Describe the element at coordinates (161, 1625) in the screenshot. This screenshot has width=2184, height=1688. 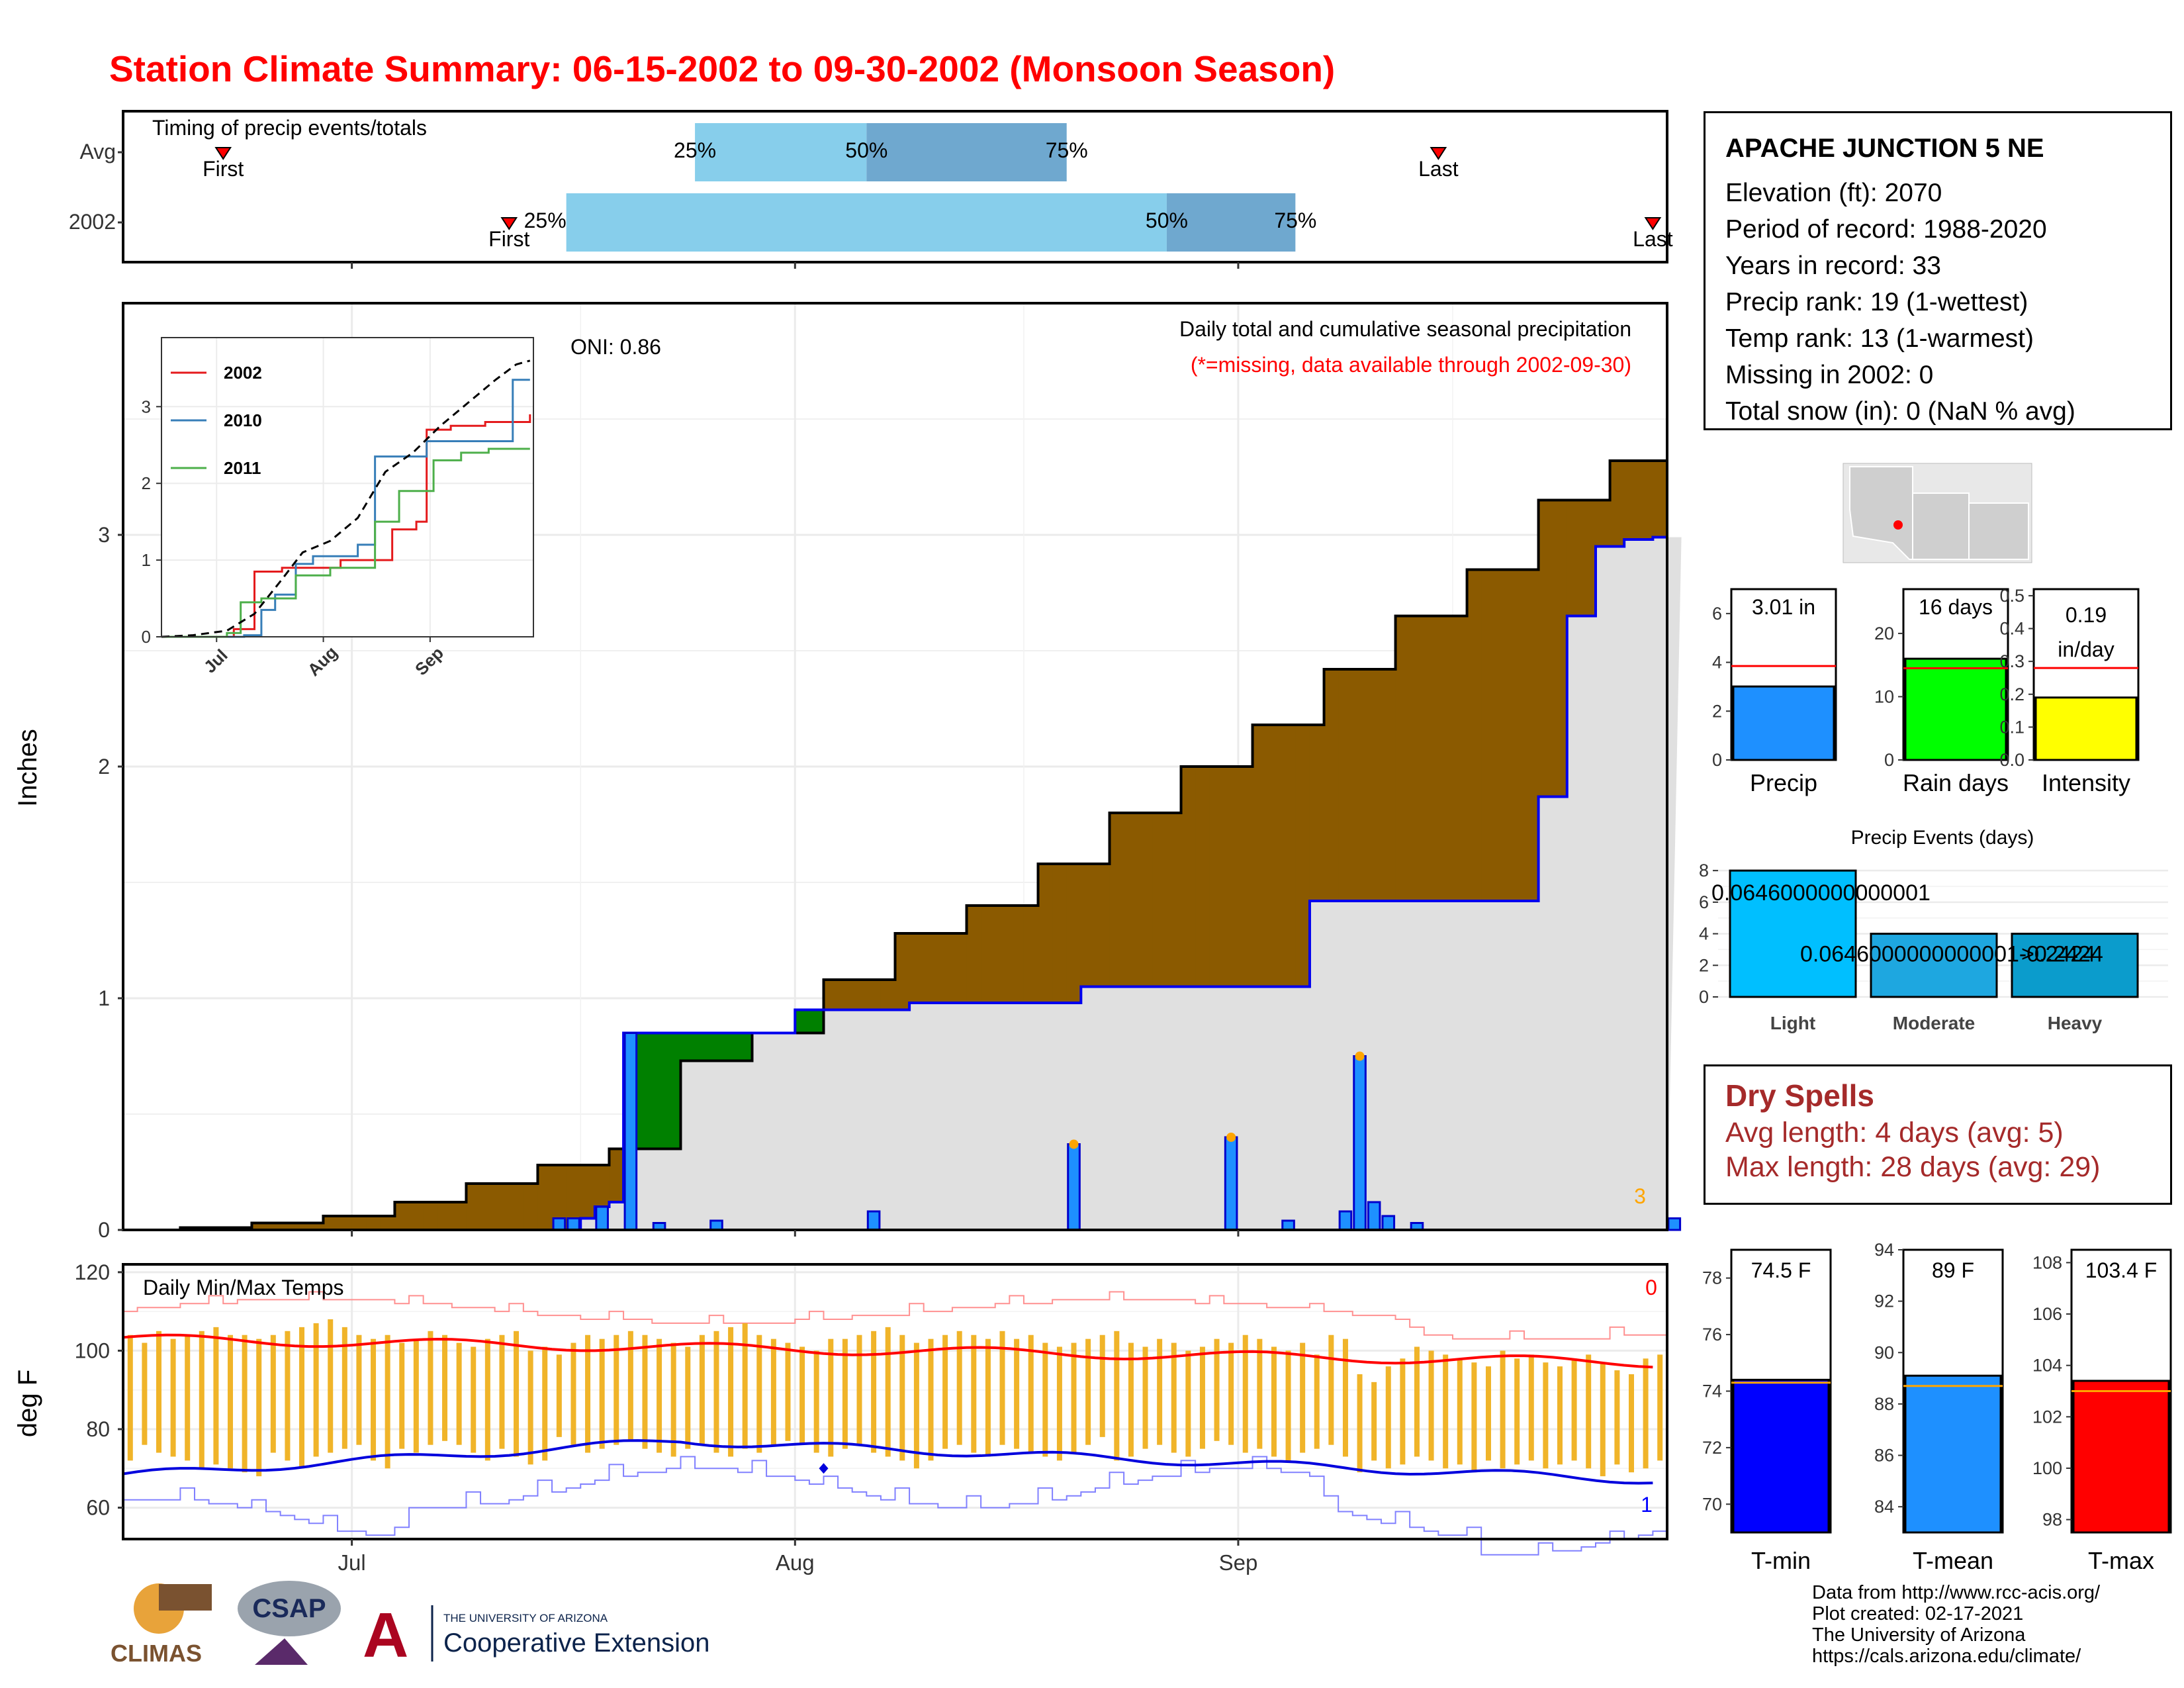
I see `climas-logo: CLIMAS` at that location.